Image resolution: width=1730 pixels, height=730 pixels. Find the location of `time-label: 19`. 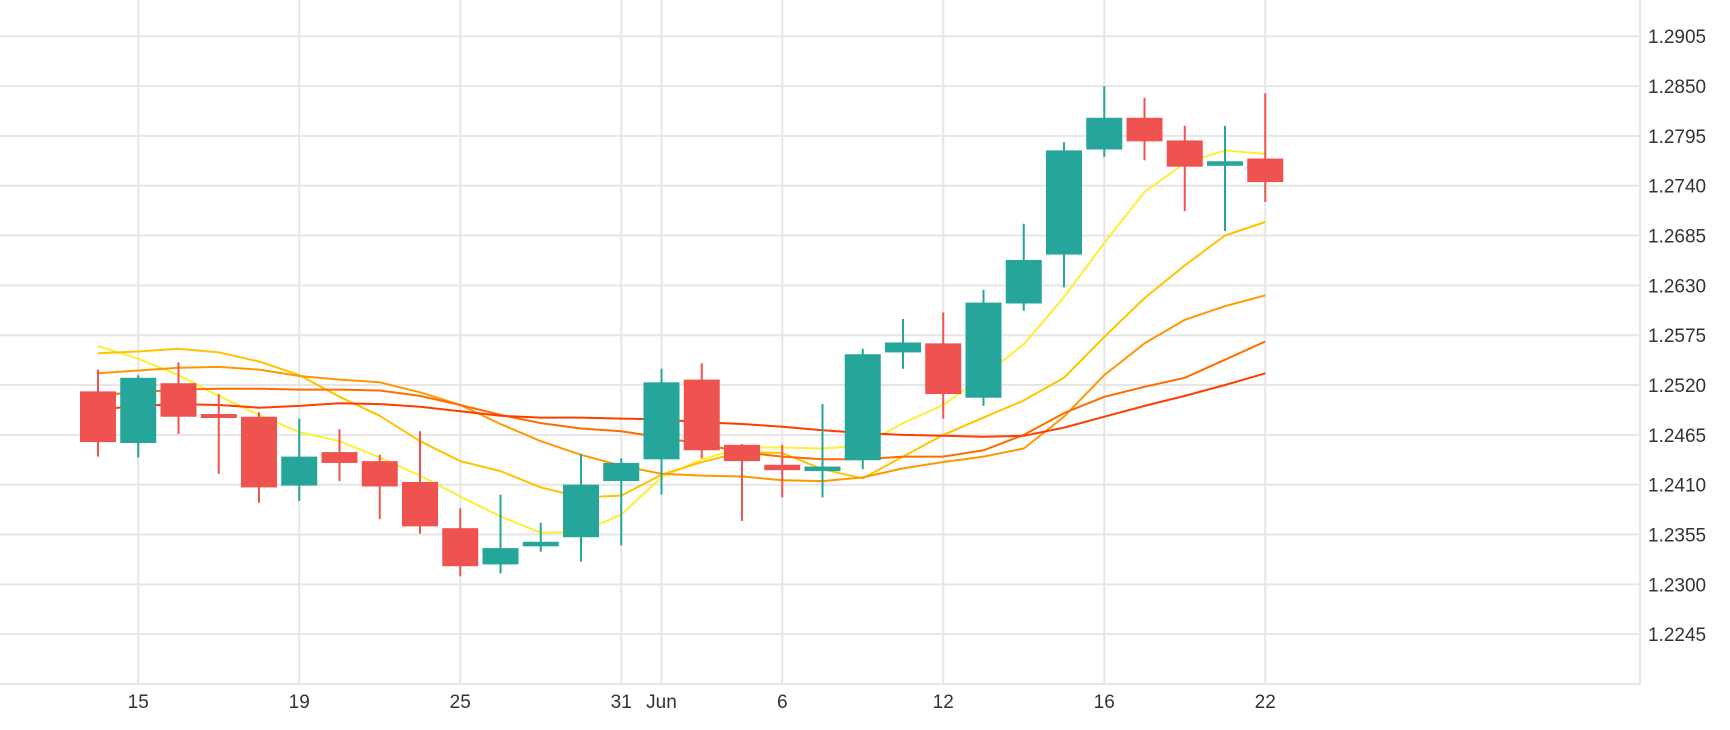

time-label: 19 is located at coordinates (299, 702).